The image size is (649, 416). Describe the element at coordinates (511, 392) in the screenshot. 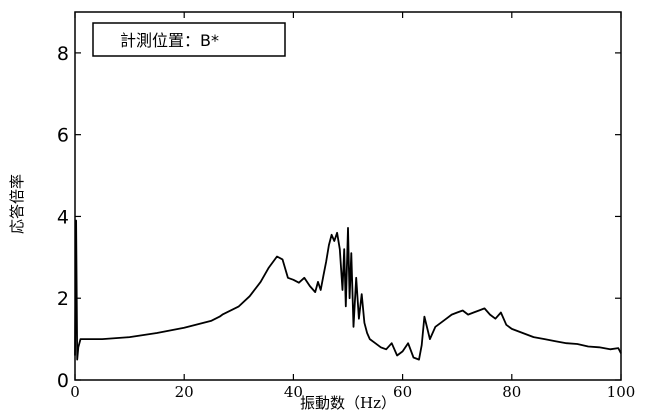

I see `x-tick-label: 80` at that location.